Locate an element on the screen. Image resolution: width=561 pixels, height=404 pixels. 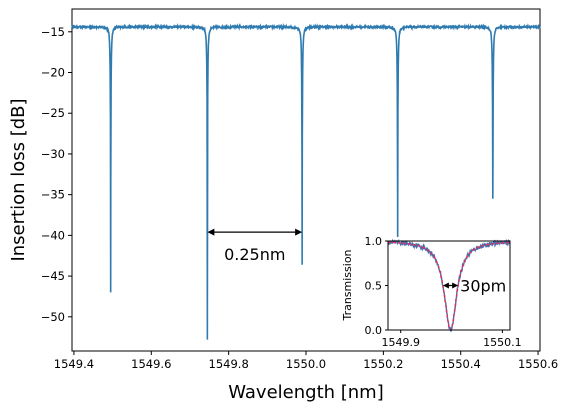
x-tick-label: 1550.6 is located at coordinates (538, 364).